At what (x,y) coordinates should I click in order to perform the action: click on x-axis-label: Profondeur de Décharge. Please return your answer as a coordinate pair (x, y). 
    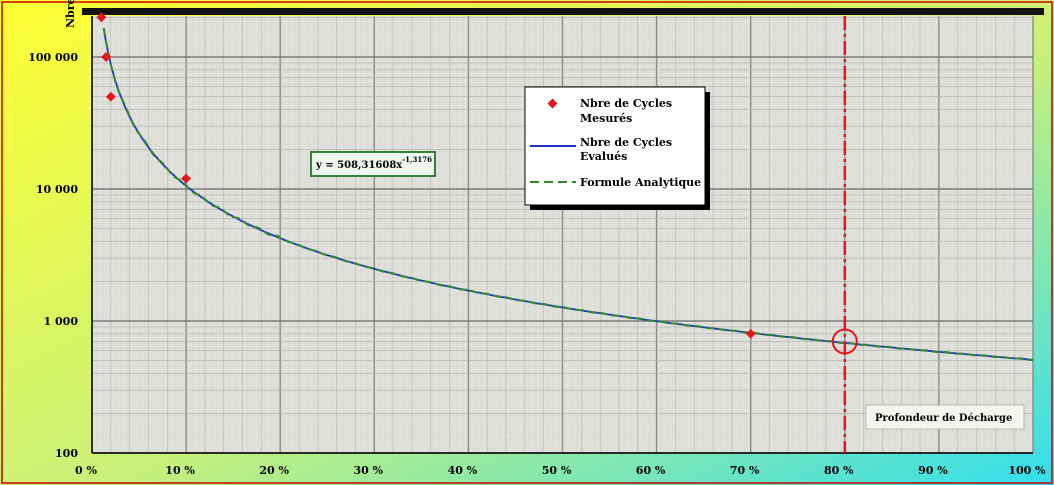
    Looking at the image, I should click on (943, 418).